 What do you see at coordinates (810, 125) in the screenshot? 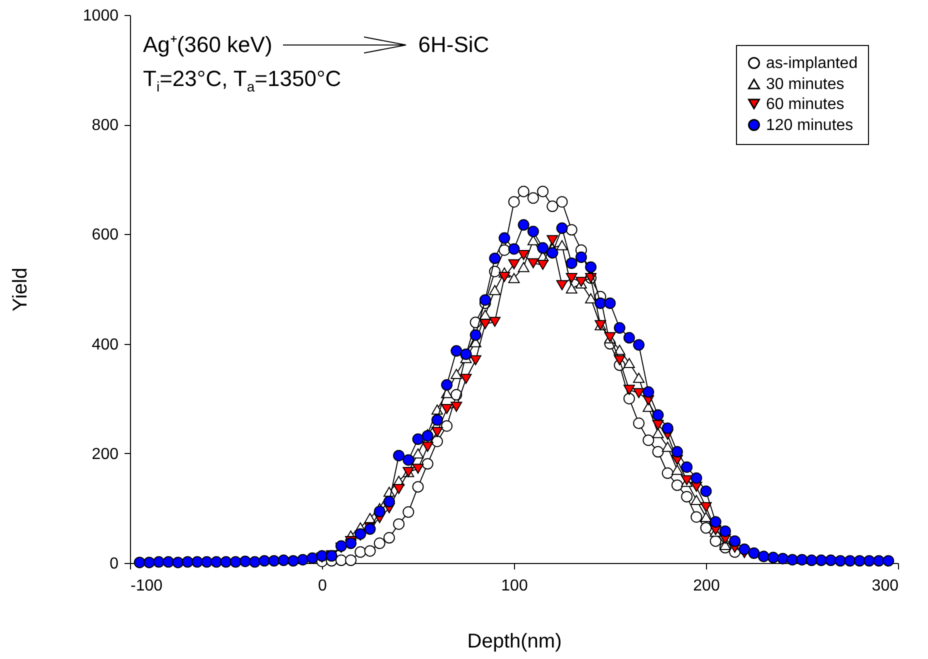
I see `legend-label: 120 minutes` at bounding box center [810, 125].